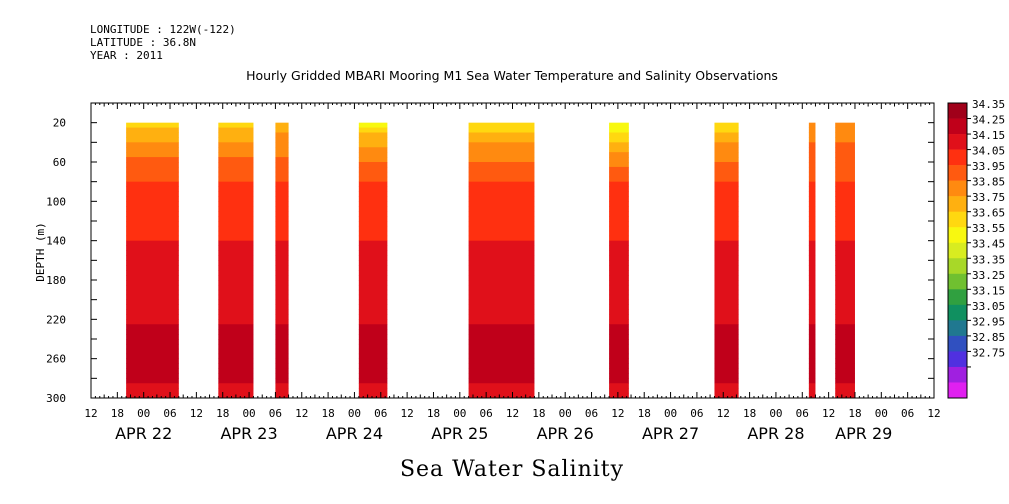  Describe the element at coordinates (59, 162) in the screenshot. I see `y-tick-label: 60` at that location.